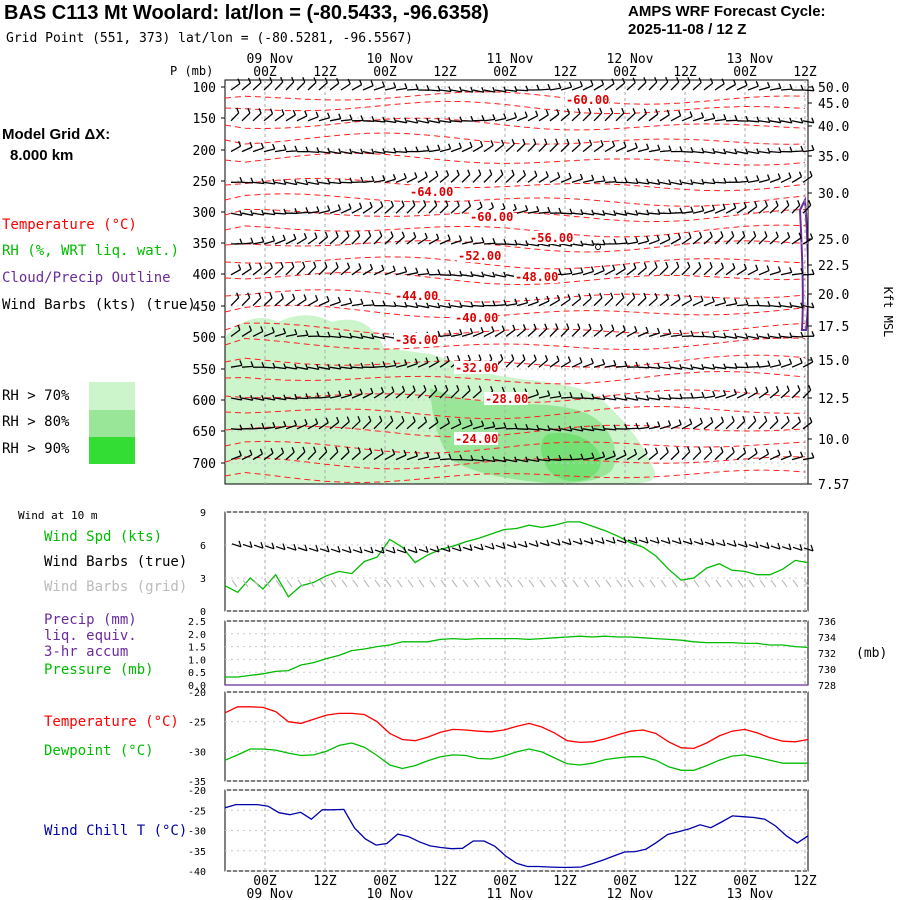 This screenshot has width=900, height=900. I want to click on panel-1-tick-label-3: 9, so click(203, 513).